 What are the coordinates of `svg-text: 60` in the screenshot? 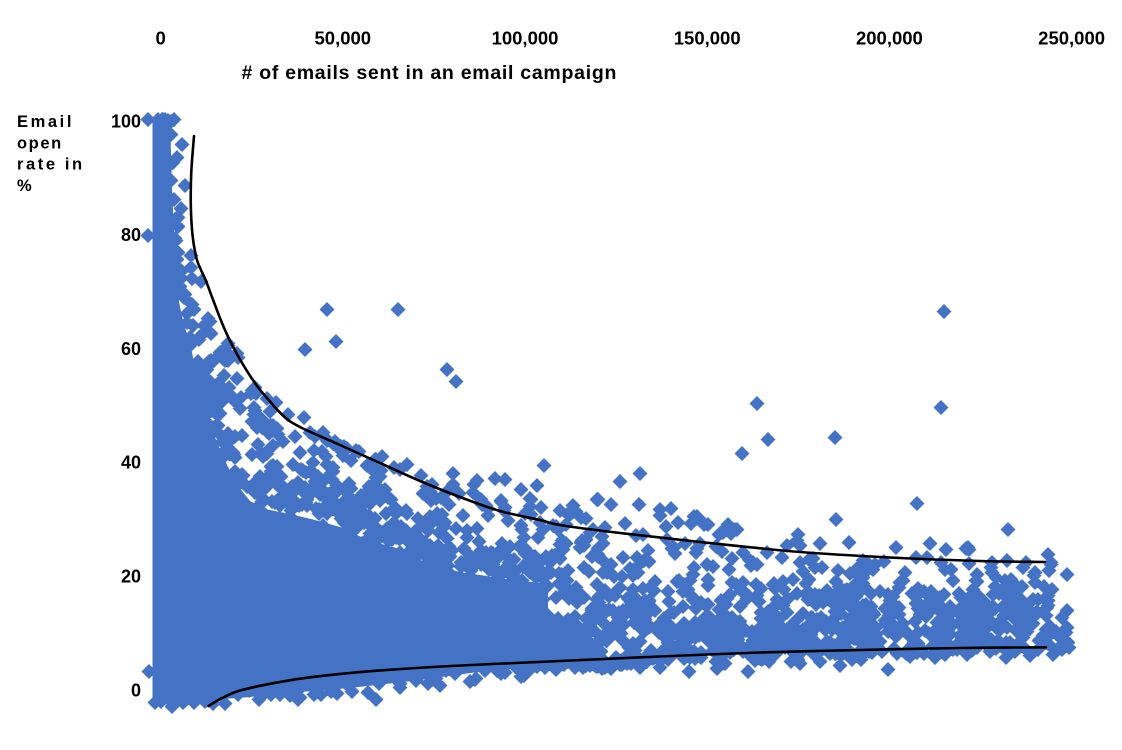 It's located at (131, 349).